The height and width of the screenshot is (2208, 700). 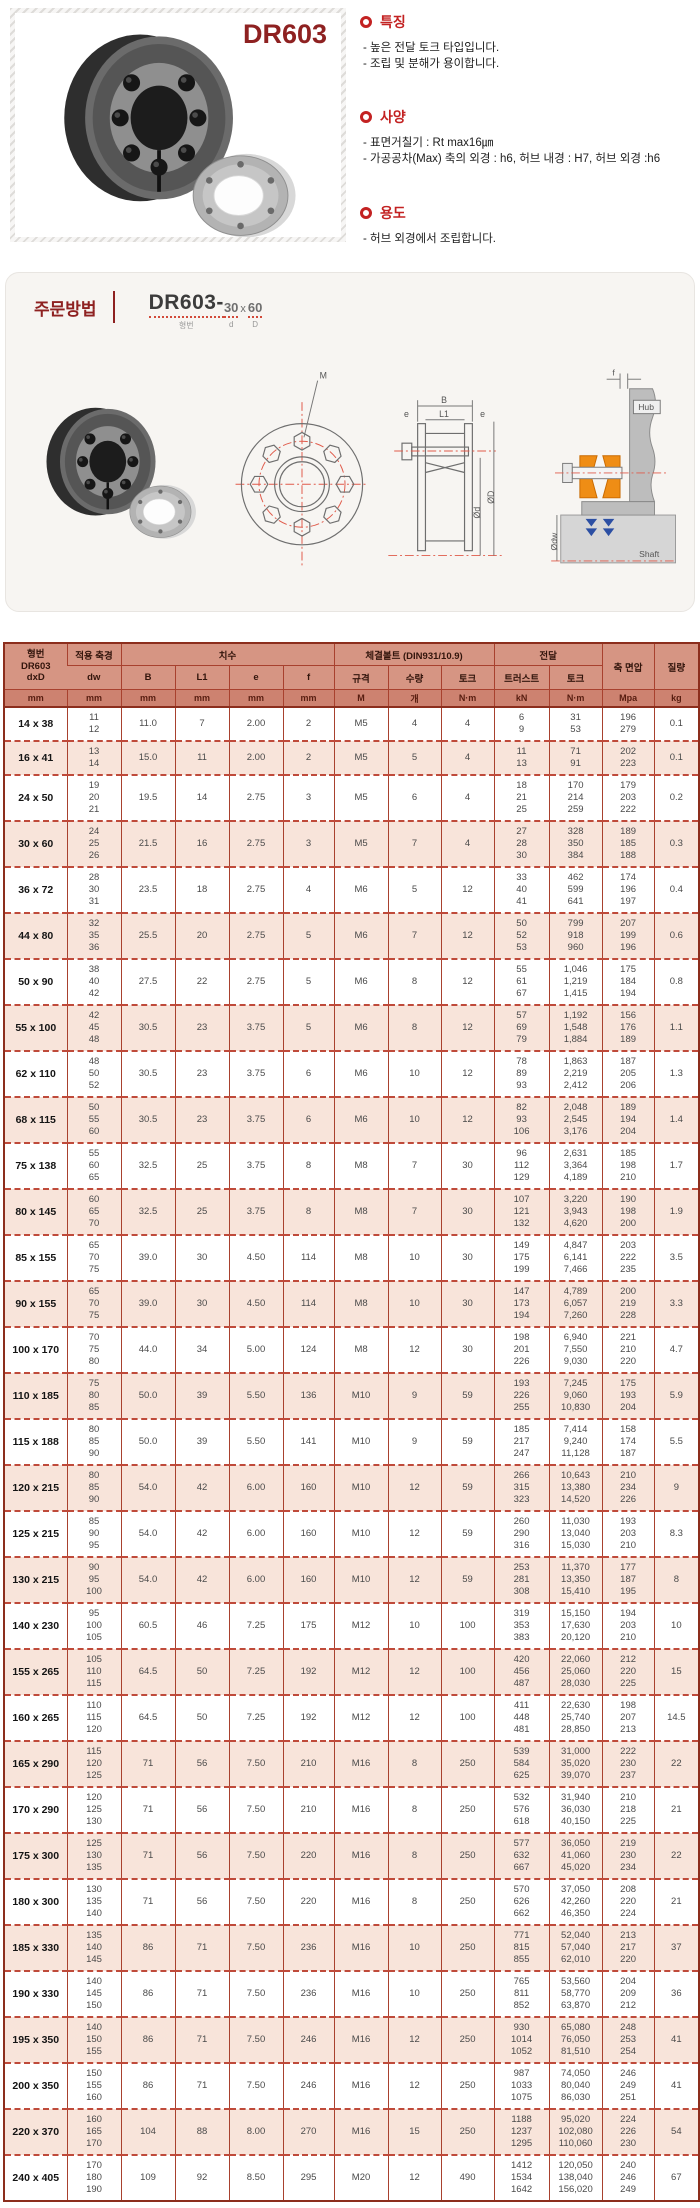 What do you see at coordinates (35, 1257) in the screenshot?
I see `cell-size: 85 x 155` at bounding box center [35, 1257].